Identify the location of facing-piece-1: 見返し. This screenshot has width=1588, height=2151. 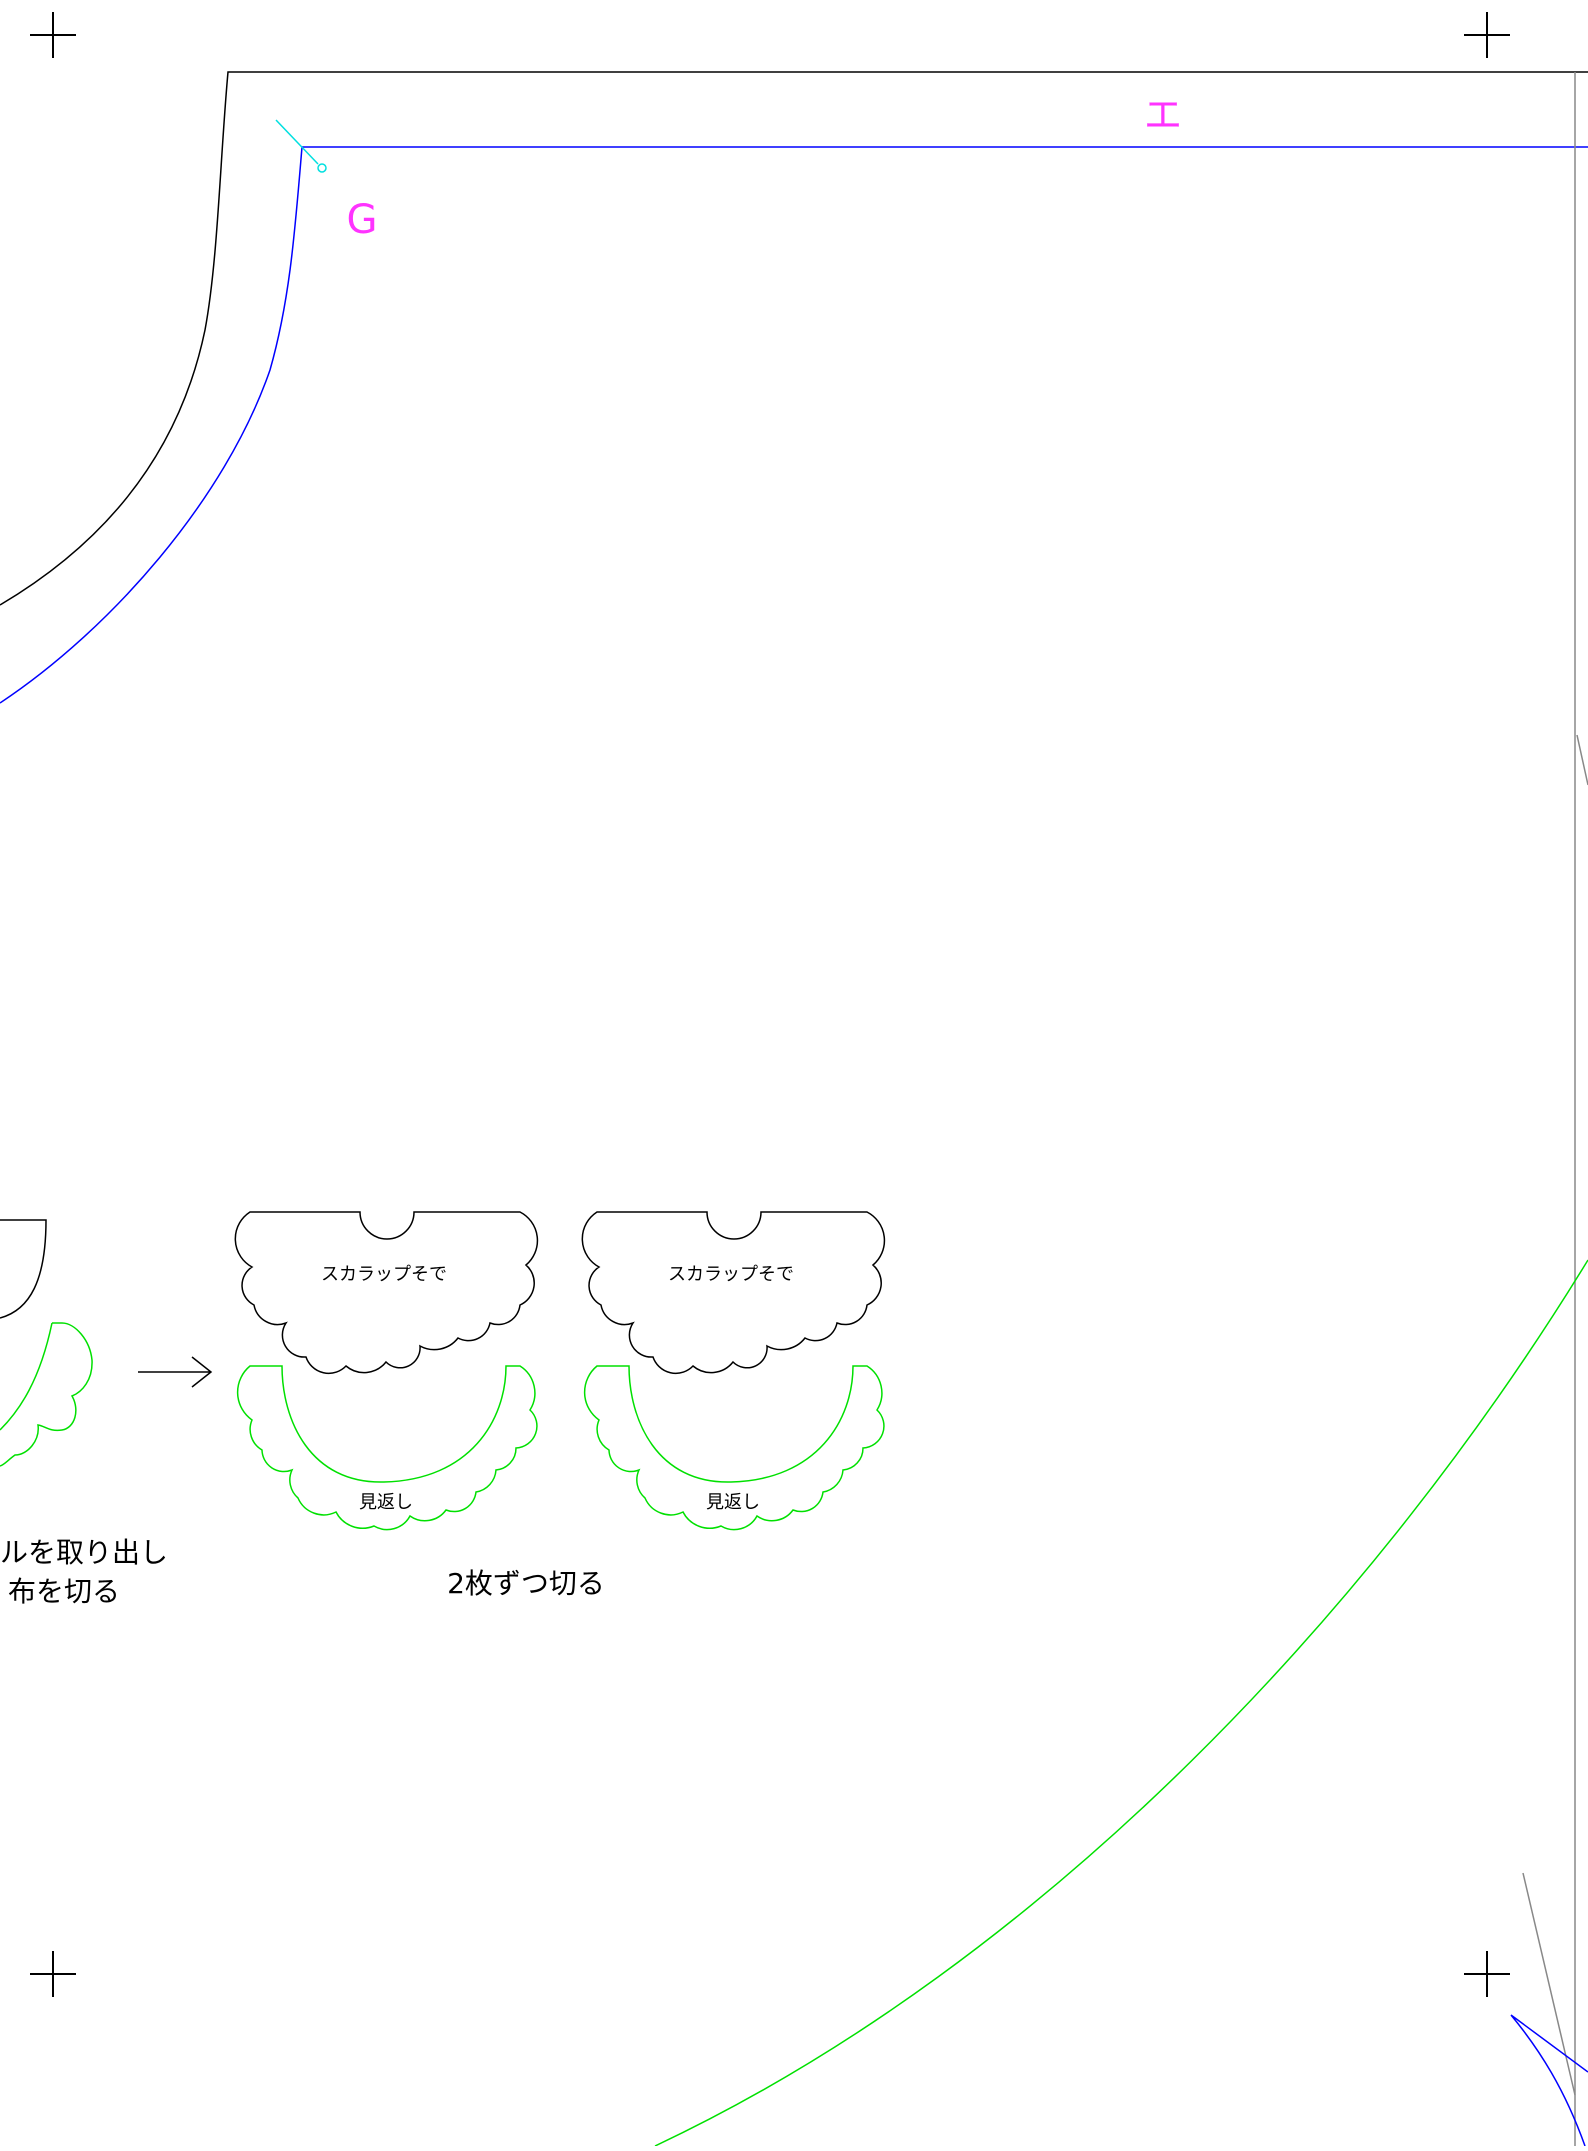
(387, 1448).